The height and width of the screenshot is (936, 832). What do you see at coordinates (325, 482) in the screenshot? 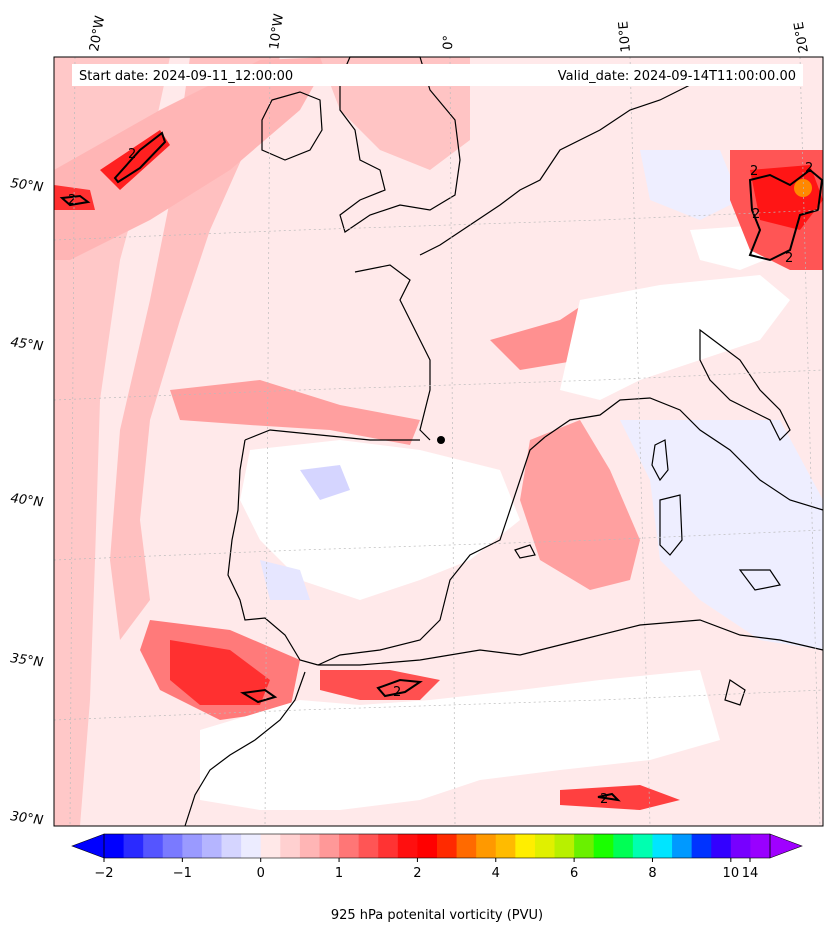
I see `iberia-blue-patch` at bounding box center [325, 482].